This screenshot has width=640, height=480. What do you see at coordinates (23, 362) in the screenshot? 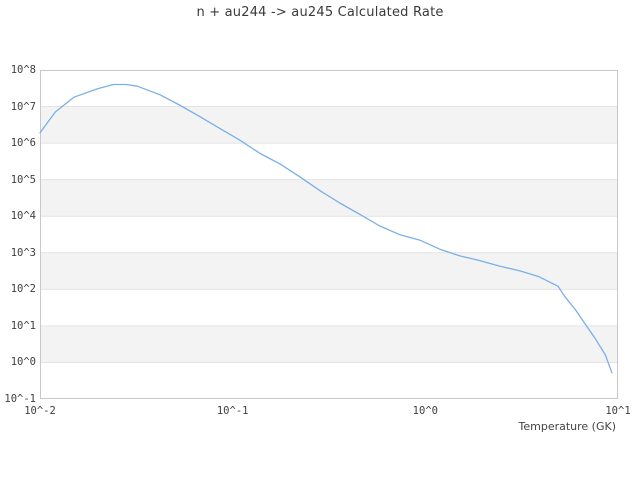
I see `y-tick-label: 10^0` at bounding box center [23, 362].